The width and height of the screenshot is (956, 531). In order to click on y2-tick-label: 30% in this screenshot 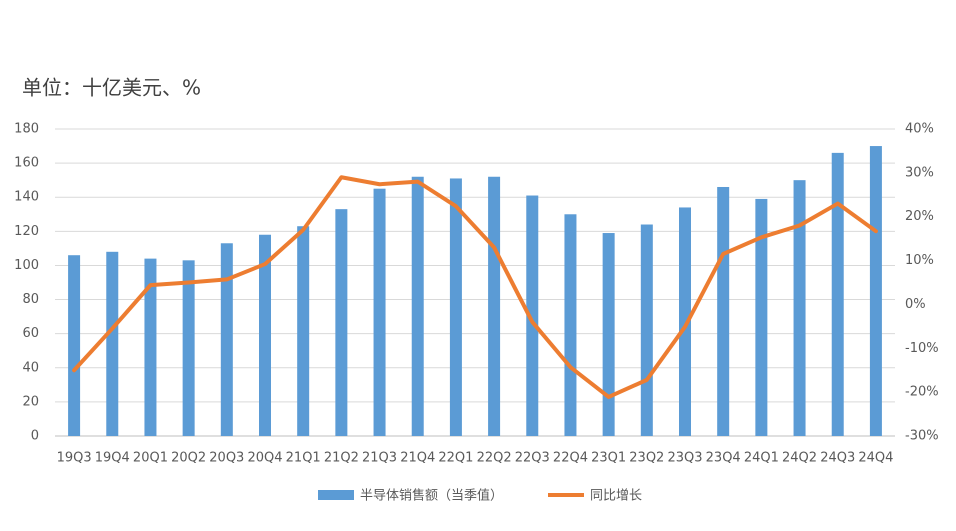, I will do `click(919, 172)`.